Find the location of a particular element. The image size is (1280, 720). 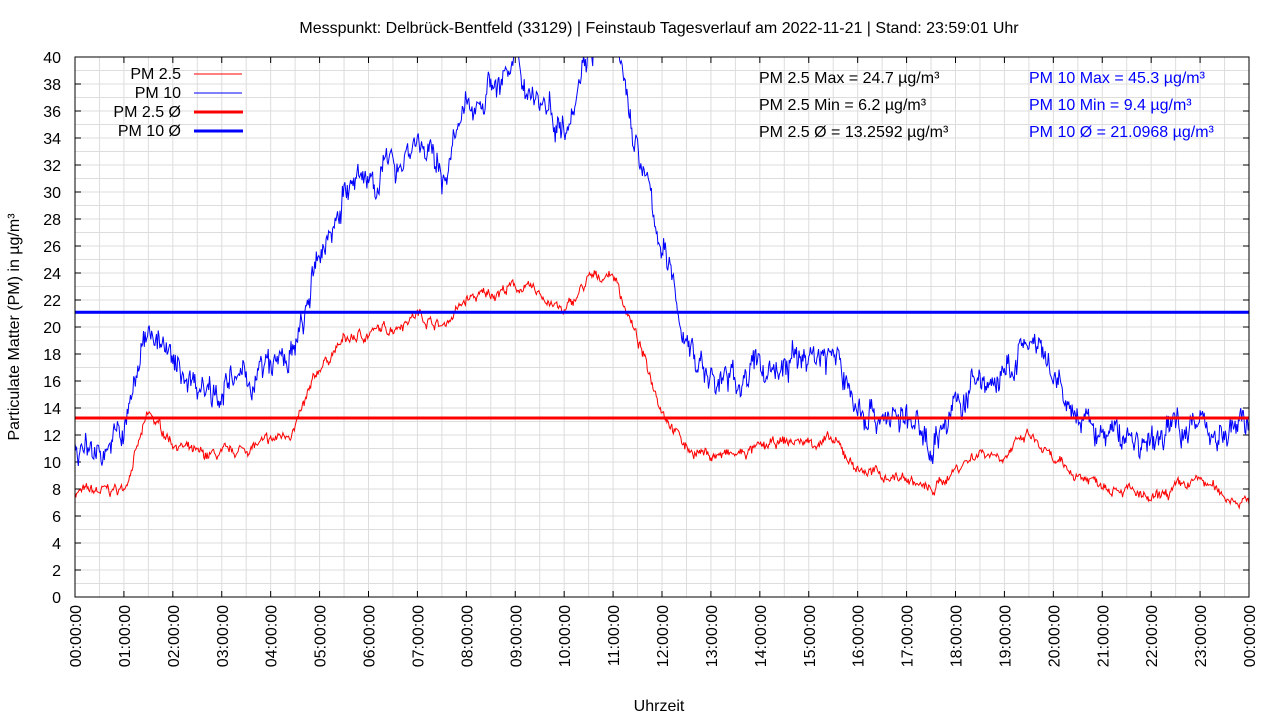

stat-pm25-avg: PM 2.5 Ø = 13.2592 µg/m³ is located at coordinates (854, 132).